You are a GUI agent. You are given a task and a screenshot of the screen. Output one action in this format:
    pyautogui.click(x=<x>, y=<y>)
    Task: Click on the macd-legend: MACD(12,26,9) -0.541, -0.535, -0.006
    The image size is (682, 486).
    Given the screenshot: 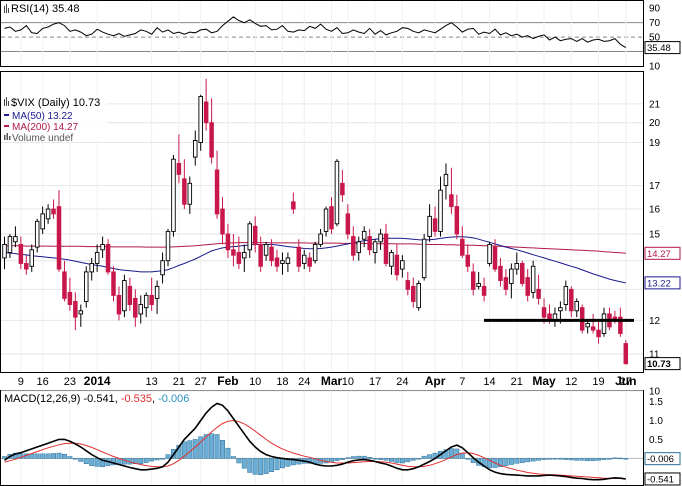 What is the action you would take?
    pyautogui.click(x=108, y=398)
    